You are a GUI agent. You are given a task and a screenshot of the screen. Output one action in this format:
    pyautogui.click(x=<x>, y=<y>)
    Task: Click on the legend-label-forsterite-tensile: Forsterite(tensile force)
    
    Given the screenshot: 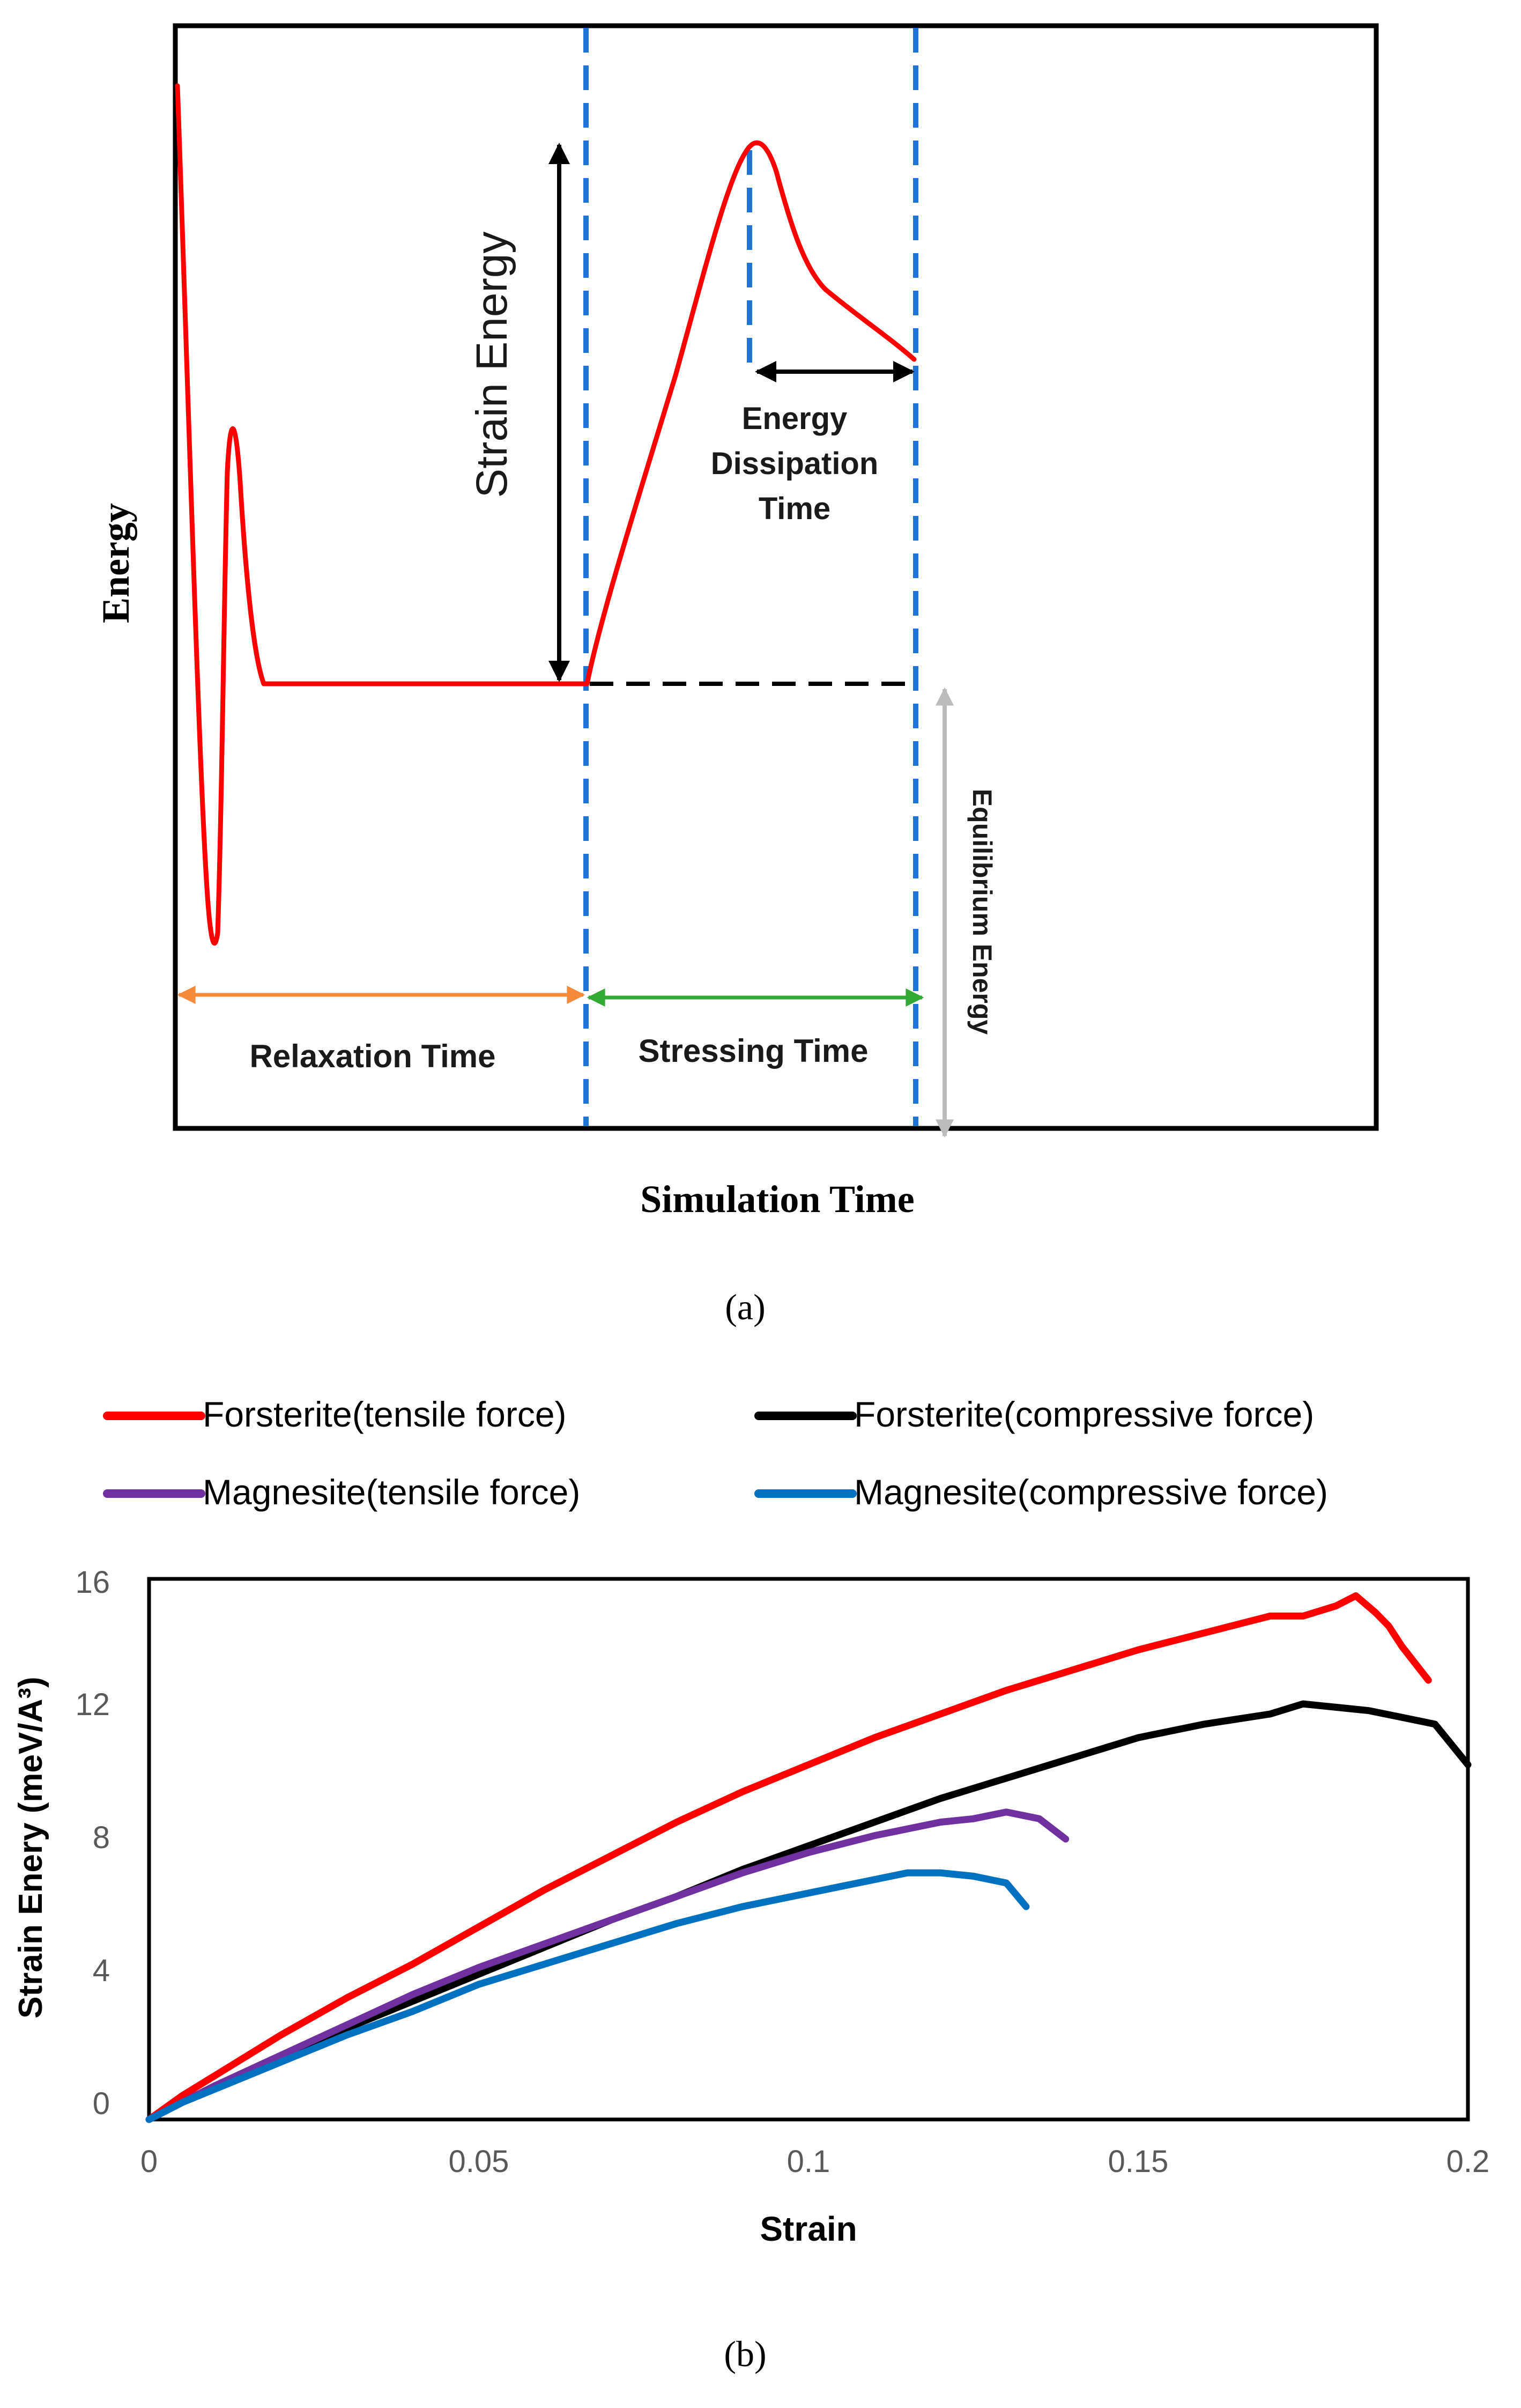 What is the action you would take?
    pyautogui.click(x=385, y=1414)
    